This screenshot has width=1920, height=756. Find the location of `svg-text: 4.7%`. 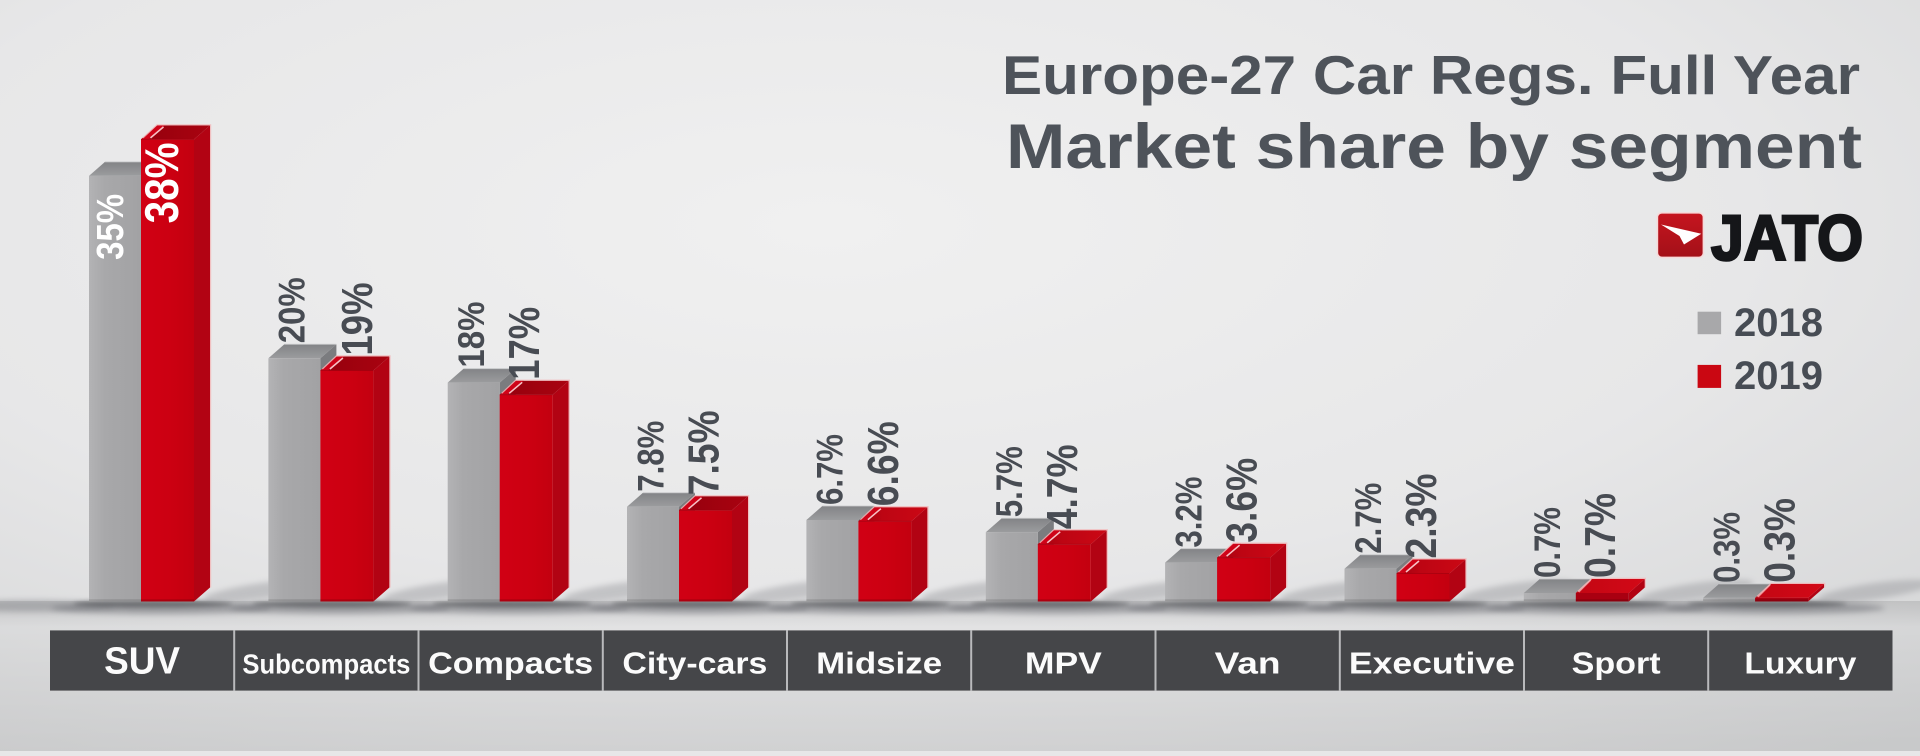

svg-text: 4.7% is located at coordinates (1062, 486).